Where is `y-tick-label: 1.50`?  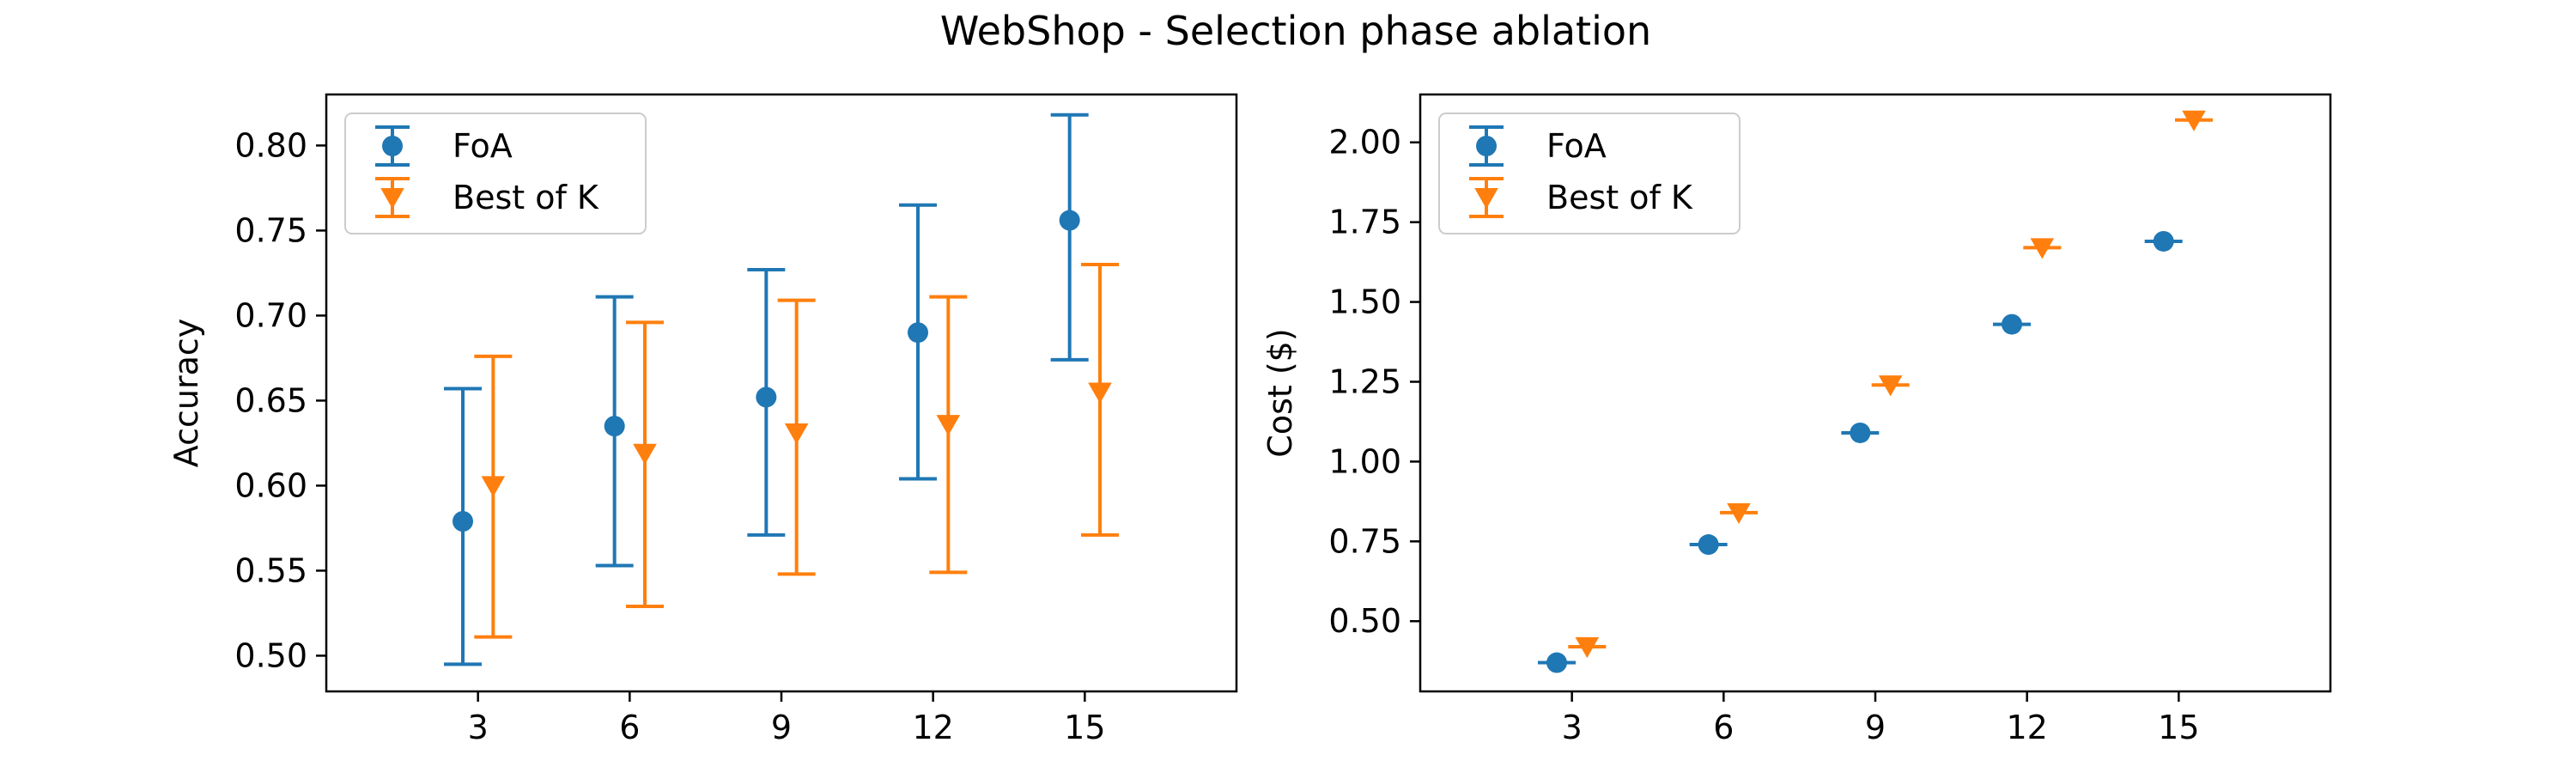 y-tick-label: 1.50 is located at coordinates (1364, 302).